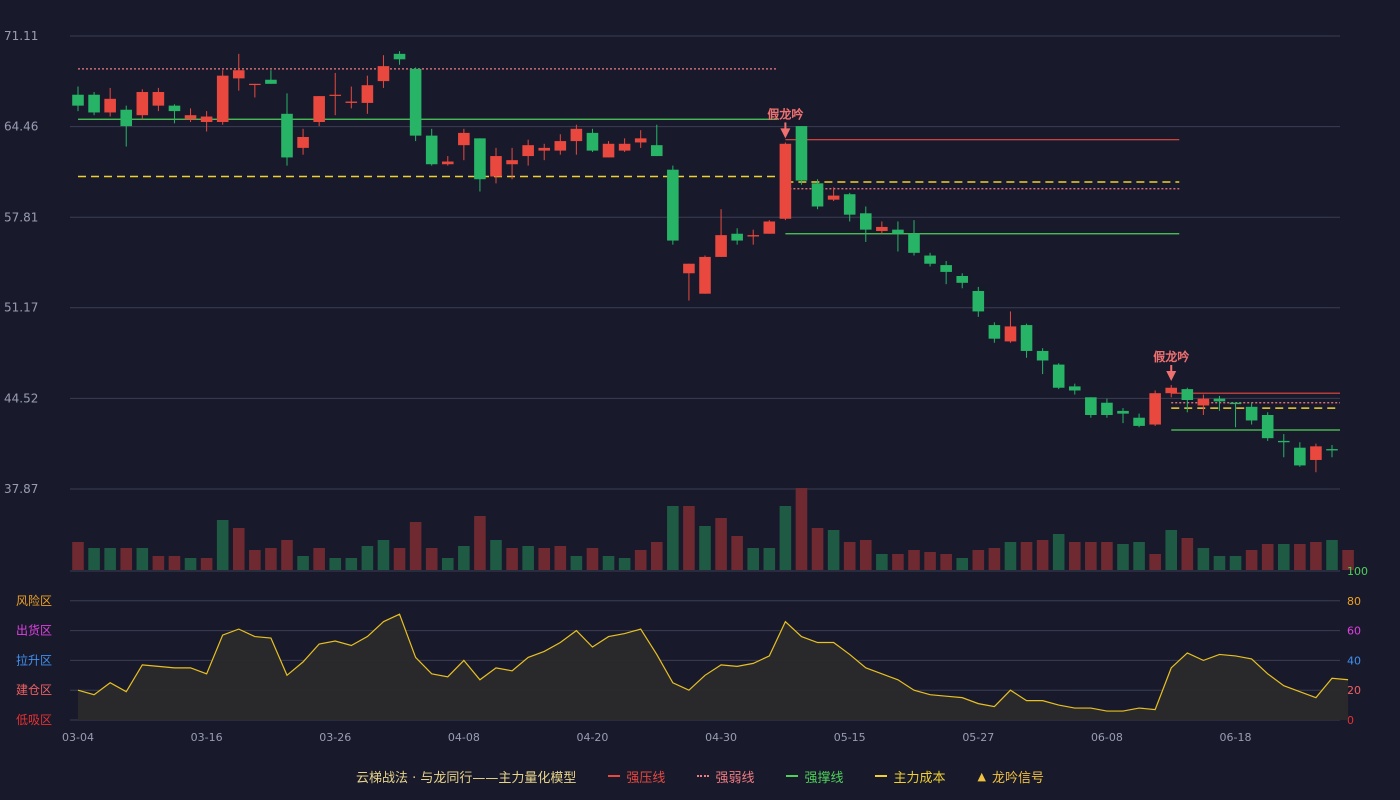 This screenshot has width=1400, height=800. Describe the element at coordinates (1354, 690) in the screenshot. I see `osc-tick-label: 20` at that location.